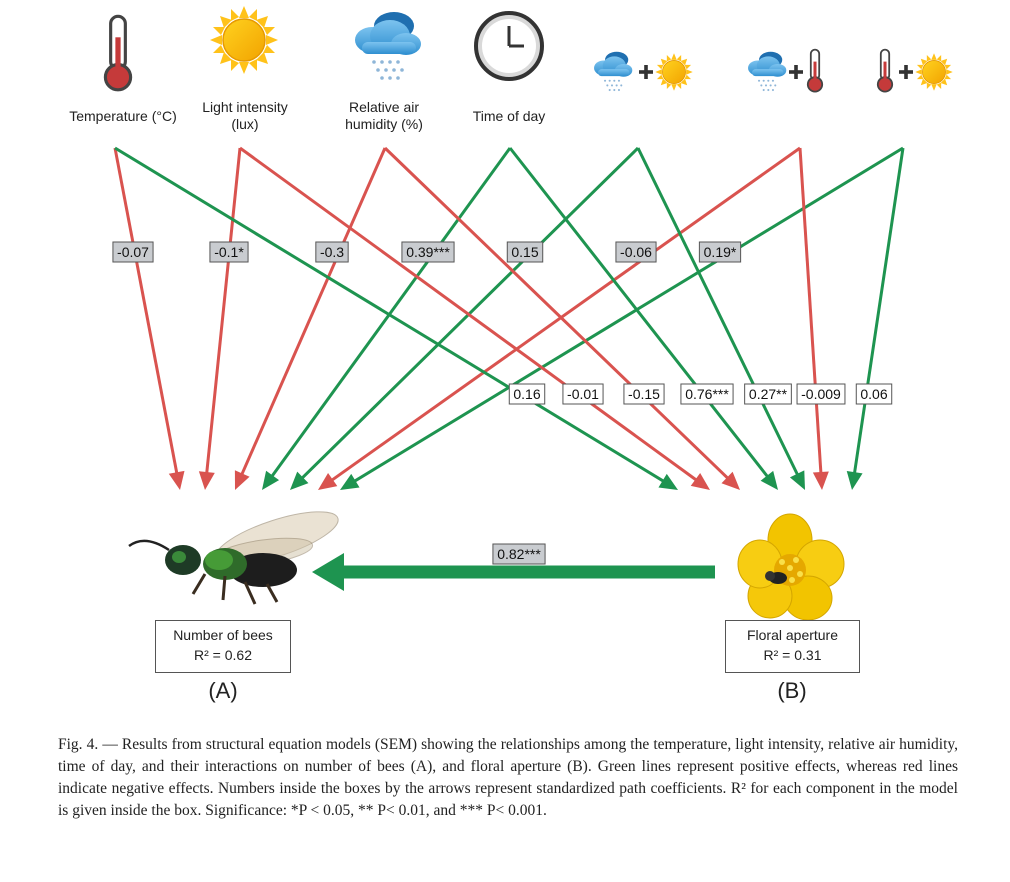  I want to click on svg-text: 0.27**, so click(768, 394).